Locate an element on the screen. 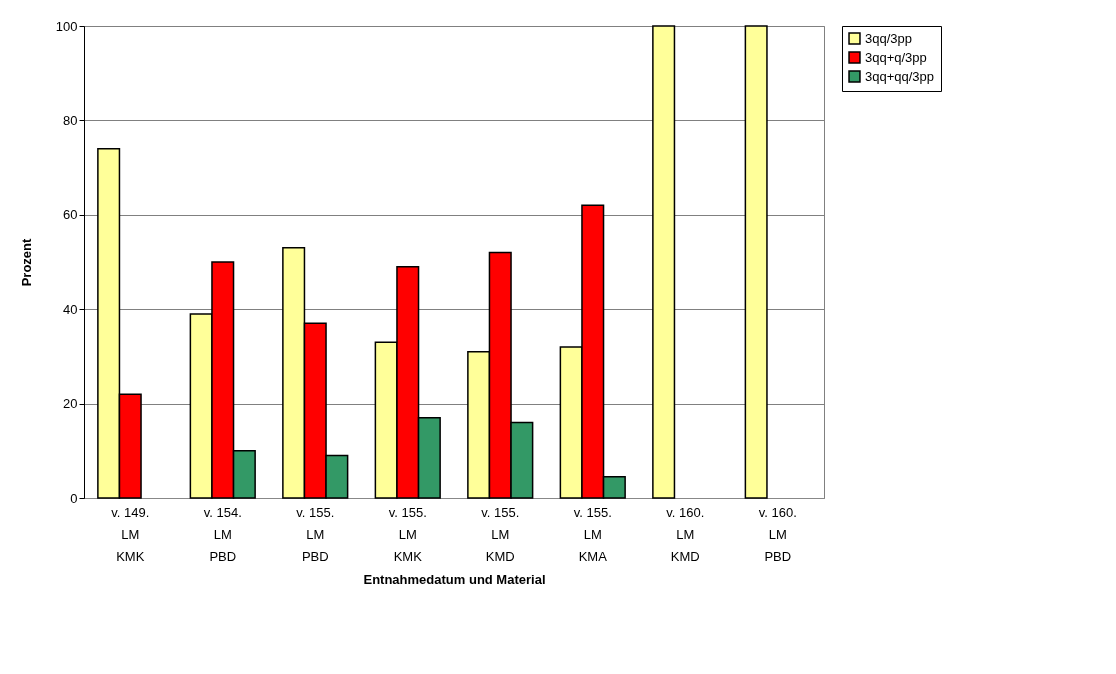 The image size is (1116, 674). x-tick-label: v. 155. LM KMK is located at coordinates (407, 534).